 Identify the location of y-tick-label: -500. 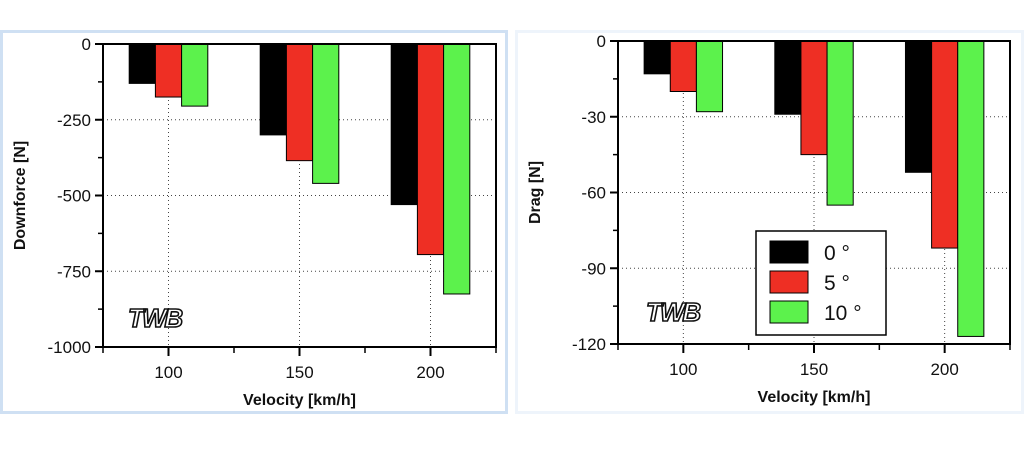
(74, 196).